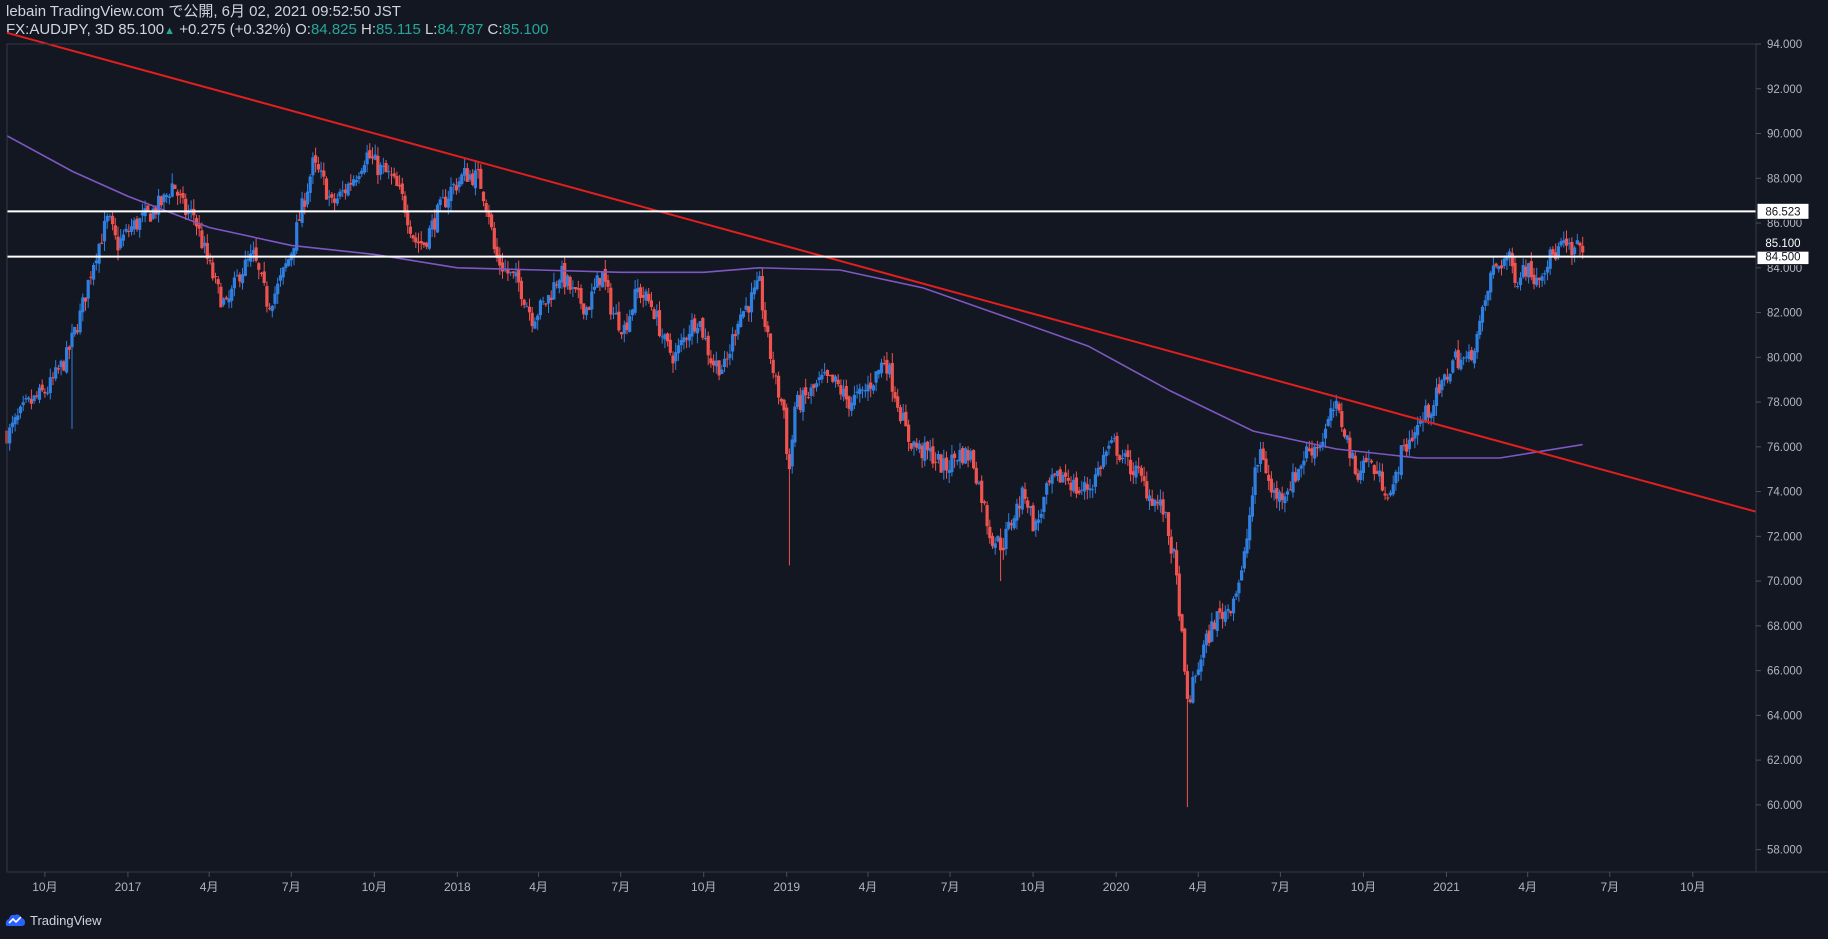  What do you see at coordinates (1784, 90) in the screenshot?
I see `y-tick-label: 92.000` at bounding box center [1784, 90].